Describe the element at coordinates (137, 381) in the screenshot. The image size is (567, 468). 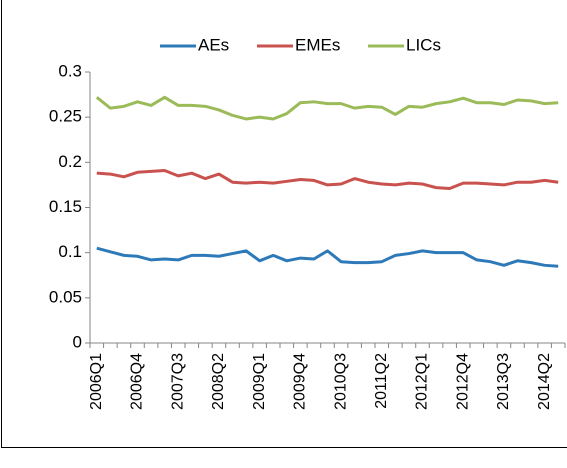
I see `x-tick-label: 2006Q4` at that location.